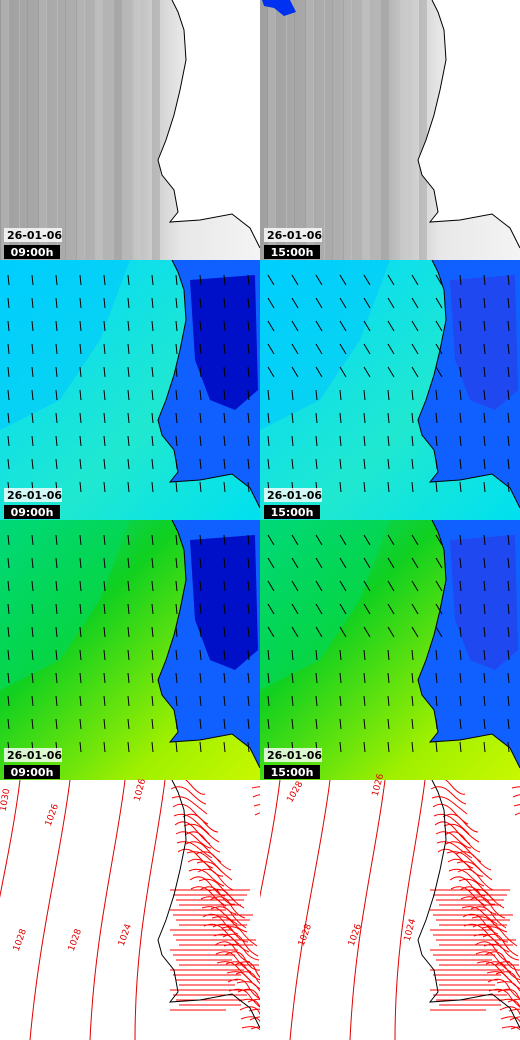 The width and height of the screenshot is (520, 1040). What do you see at coordinates (34, 235) in the screenshot?
I see `date-label: 26-01-06` at bounding box center [34, 235].